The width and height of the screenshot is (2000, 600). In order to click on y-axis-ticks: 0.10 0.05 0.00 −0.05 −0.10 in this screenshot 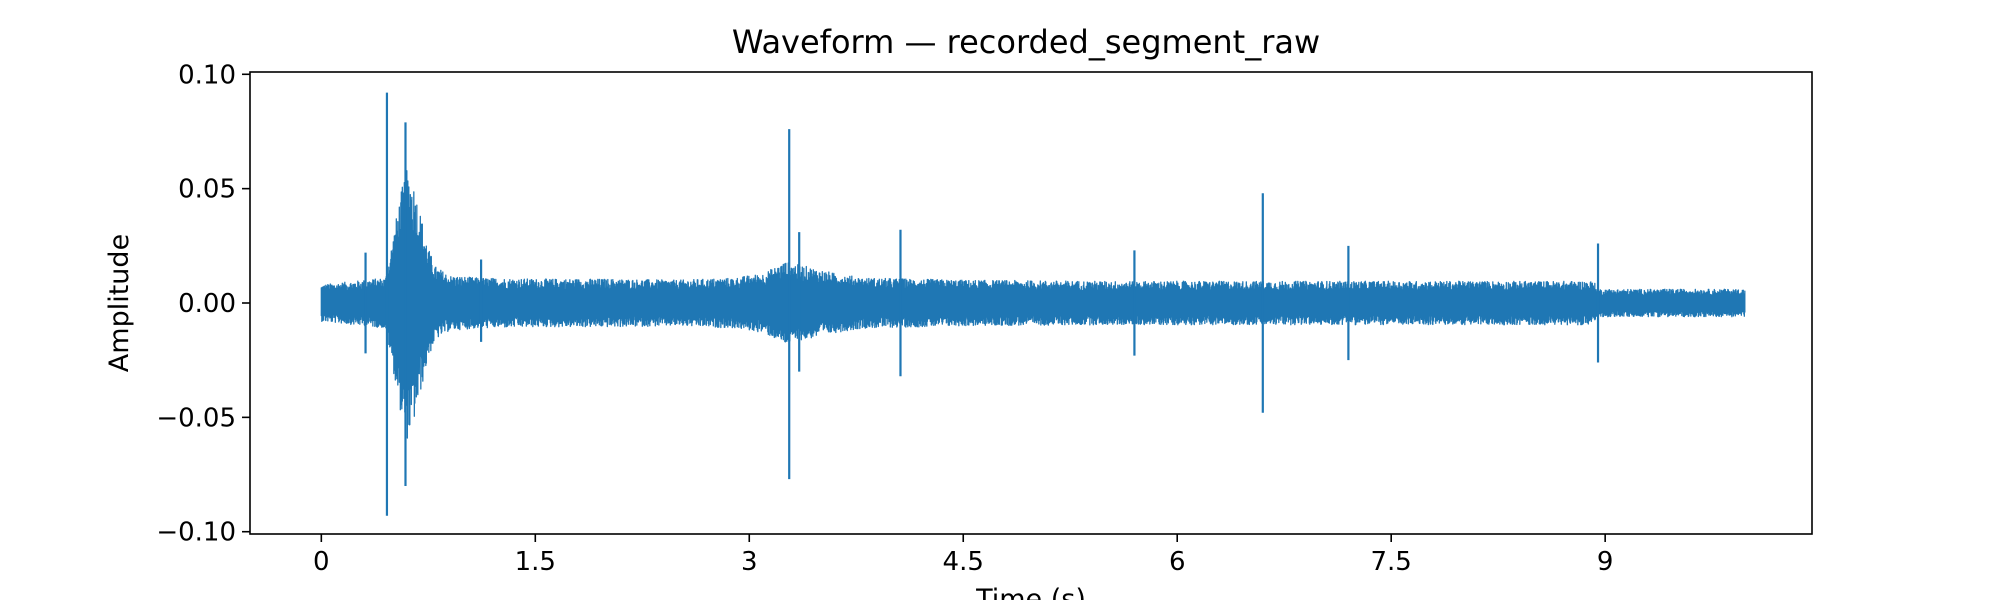, I will do `click(203, 304)`.